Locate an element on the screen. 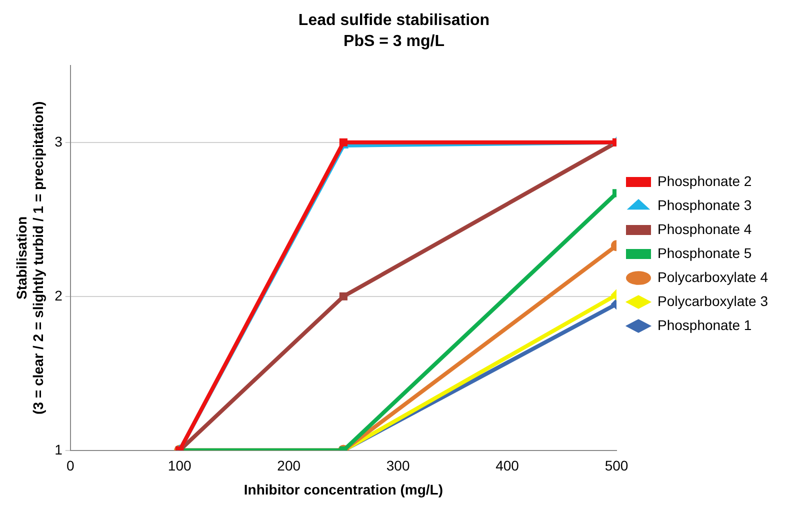 This screenshot has width=788, height=508. legend-label: Phosphonate 5 is located at coordinates (704, 252).